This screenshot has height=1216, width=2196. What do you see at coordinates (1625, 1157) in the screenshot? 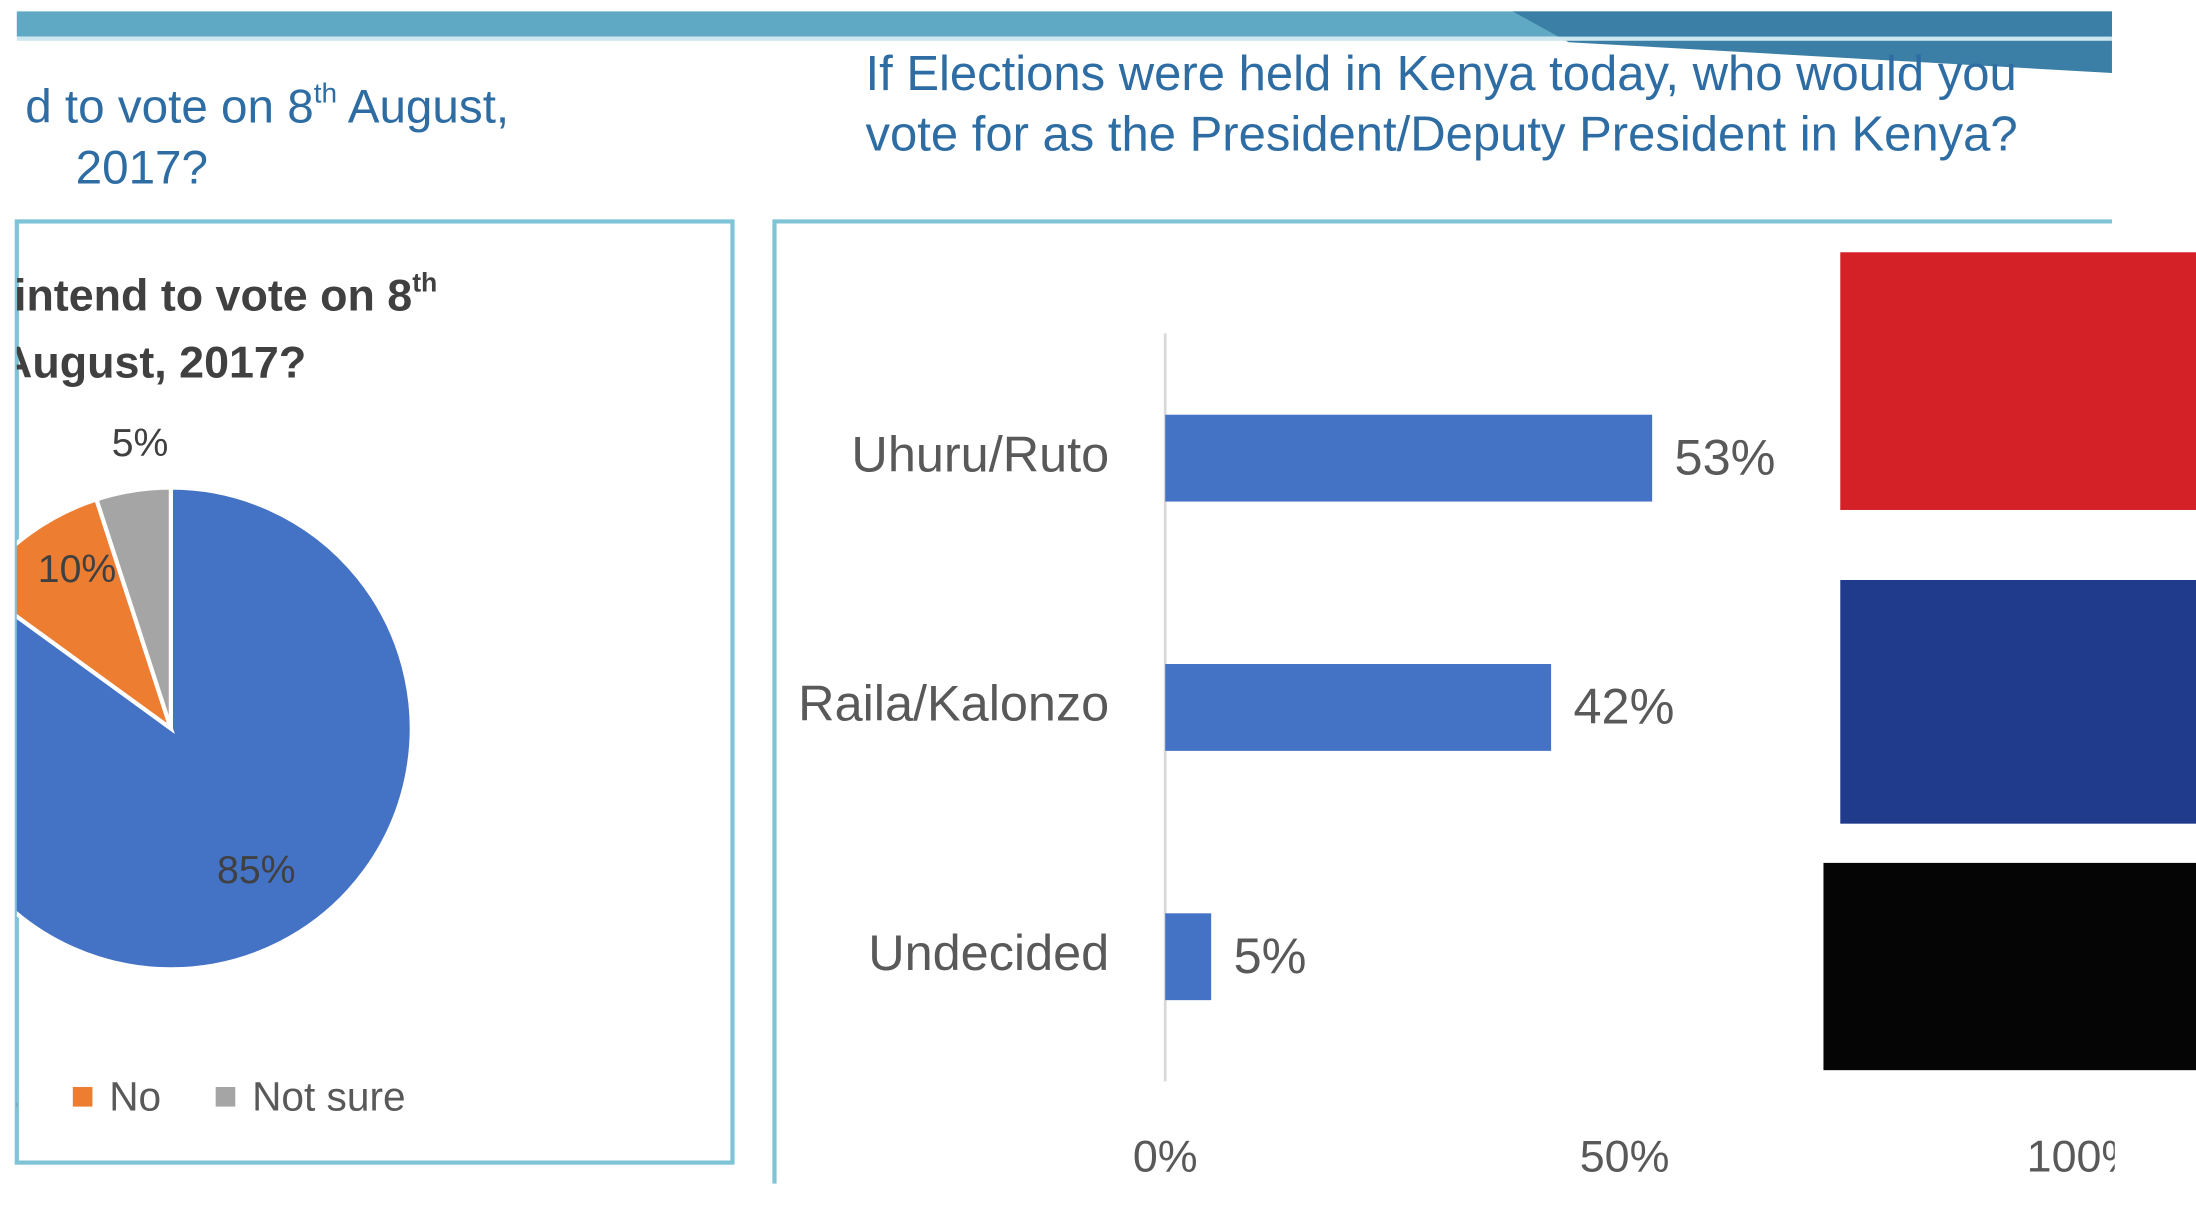
I see `x-tick-label: 50%` at bounding box center [1625, 1157].